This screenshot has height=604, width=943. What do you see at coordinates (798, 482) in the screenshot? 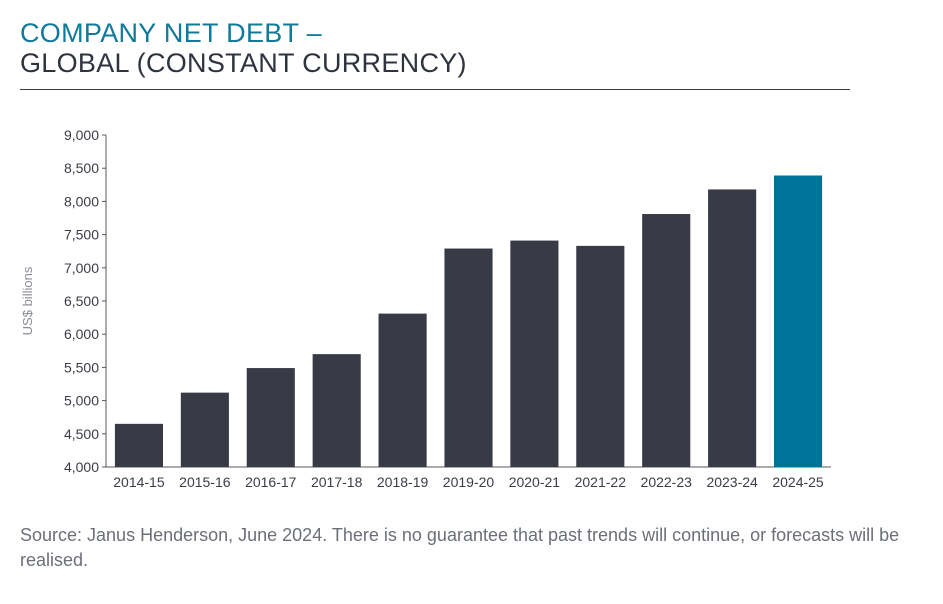
I see `x-tick-label: 2024-25` at bounding box center [798, 482].